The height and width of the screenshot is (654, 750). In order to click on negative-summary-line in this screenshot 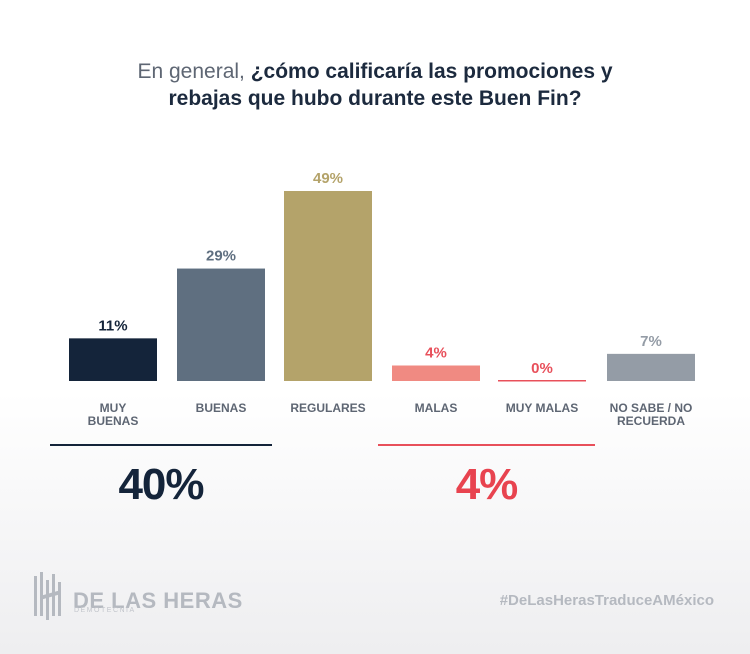, I will do `click(486, 445)`.